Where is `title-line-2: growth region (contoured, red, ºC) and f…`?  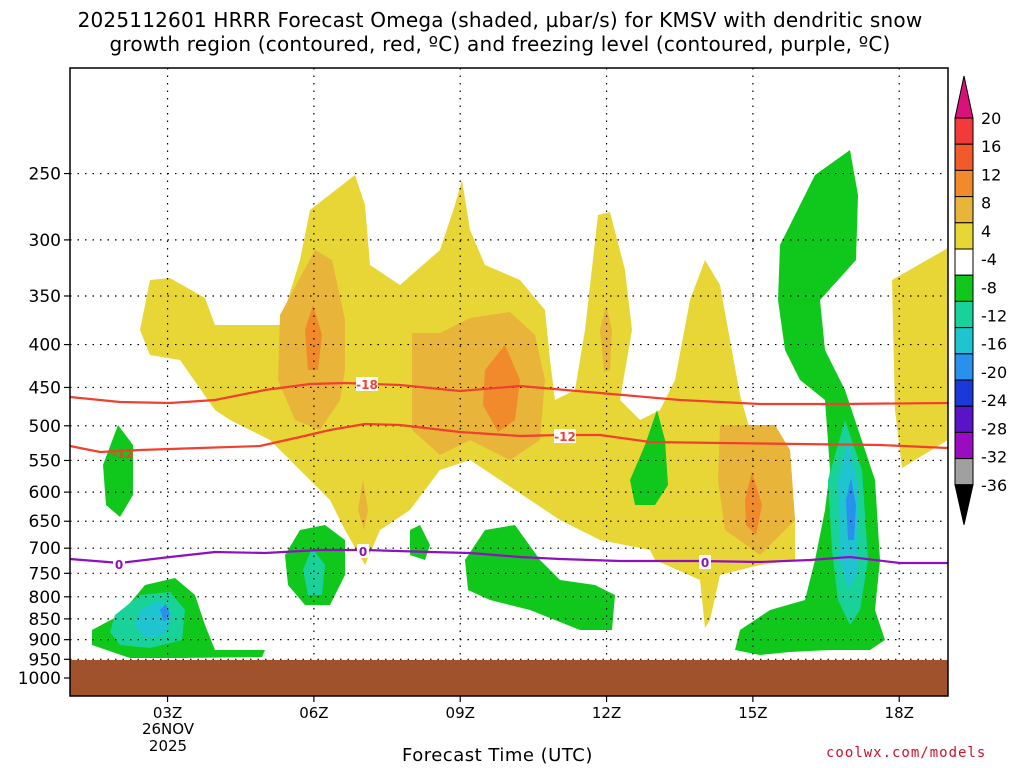
title-line-2: growth region (contoured, red, ºC) and f… is located at coordinates (500, 44).